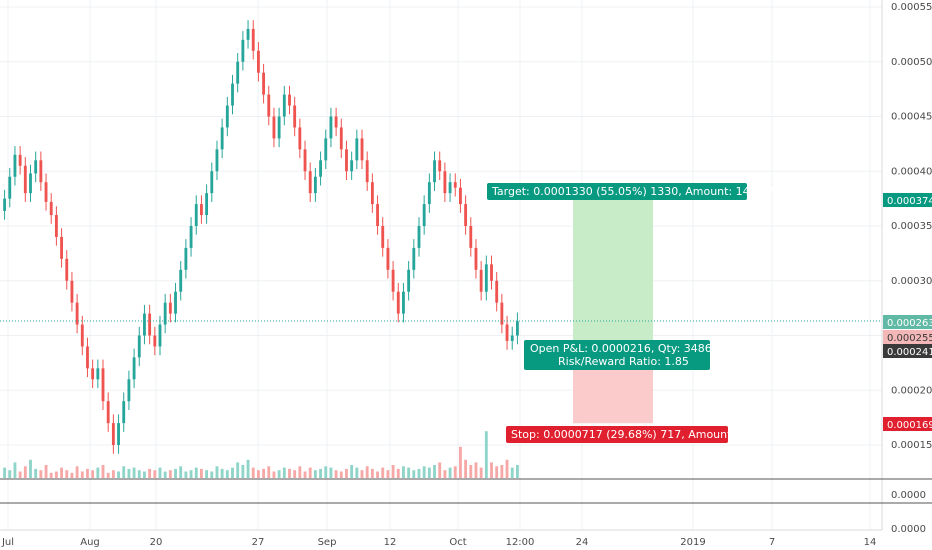 Image resolution: width=932 pixels, height=550 pixels. What do you see at coordinates (438, 542) in the screenshot?
I see `time-axis: Jul Aug 20 27 Sep 12 Oct 12:00 24 2019 7 14` at bounding box center [438, 542].